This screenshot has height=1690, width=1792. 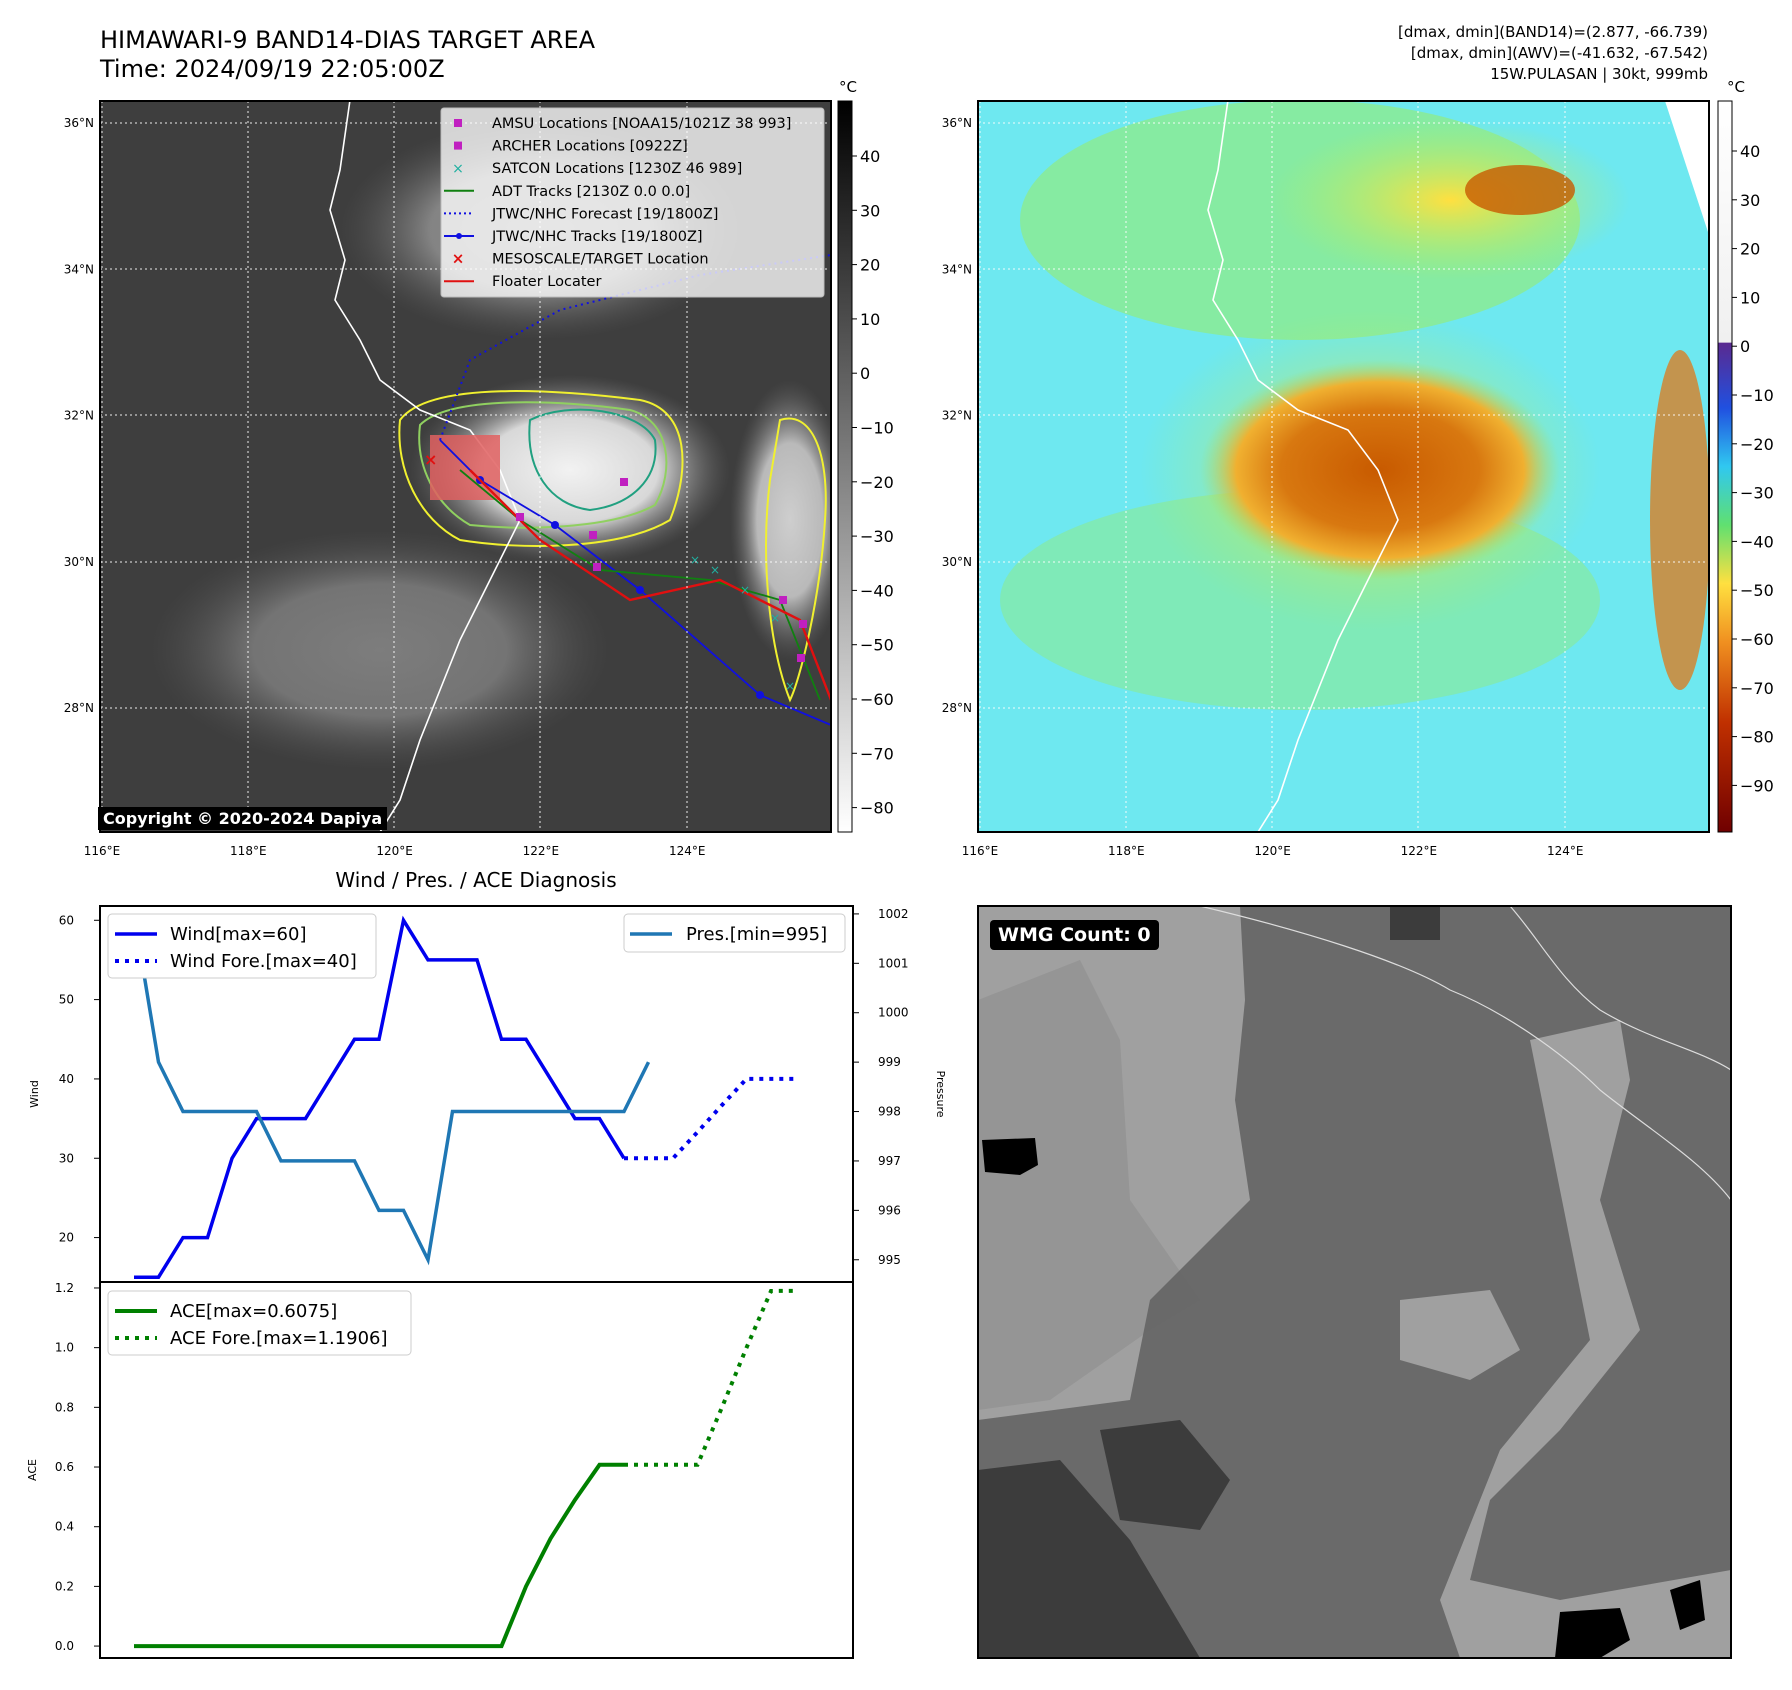 I want to click on pressure-legend: Pres.[min=995], so click(x=734, y=933).